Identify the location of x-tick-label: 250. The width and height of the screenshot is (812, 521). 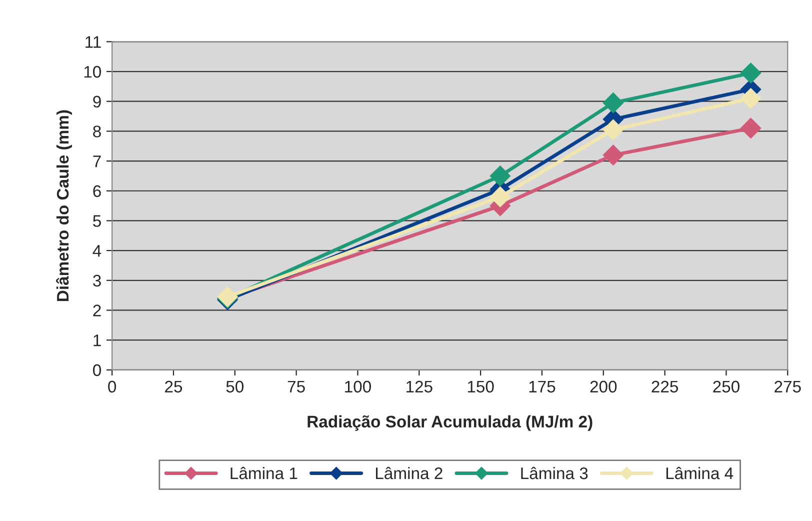
(726, 386).